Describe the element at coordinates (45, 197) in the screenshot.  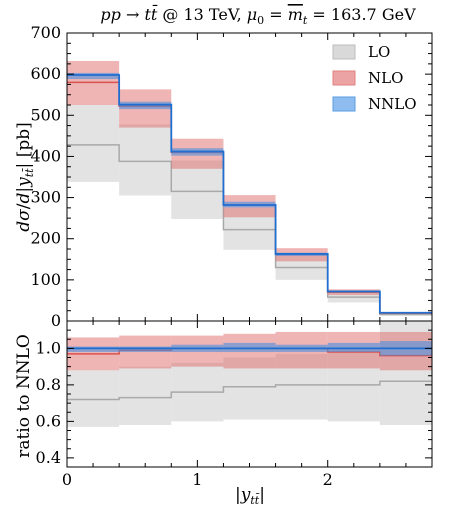
I see `main-y-tick-label: 300` at that location.